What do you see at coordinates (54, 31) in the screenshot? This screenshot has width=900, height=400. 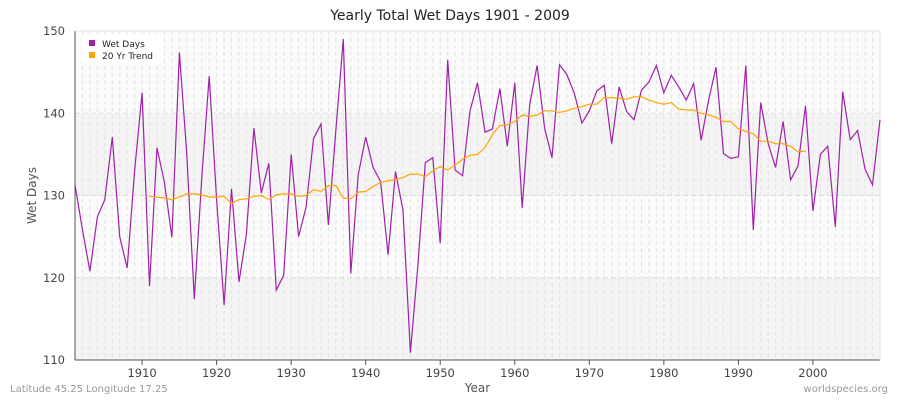 I see `y-tick-label: 150` at bounding box center [54, 31].